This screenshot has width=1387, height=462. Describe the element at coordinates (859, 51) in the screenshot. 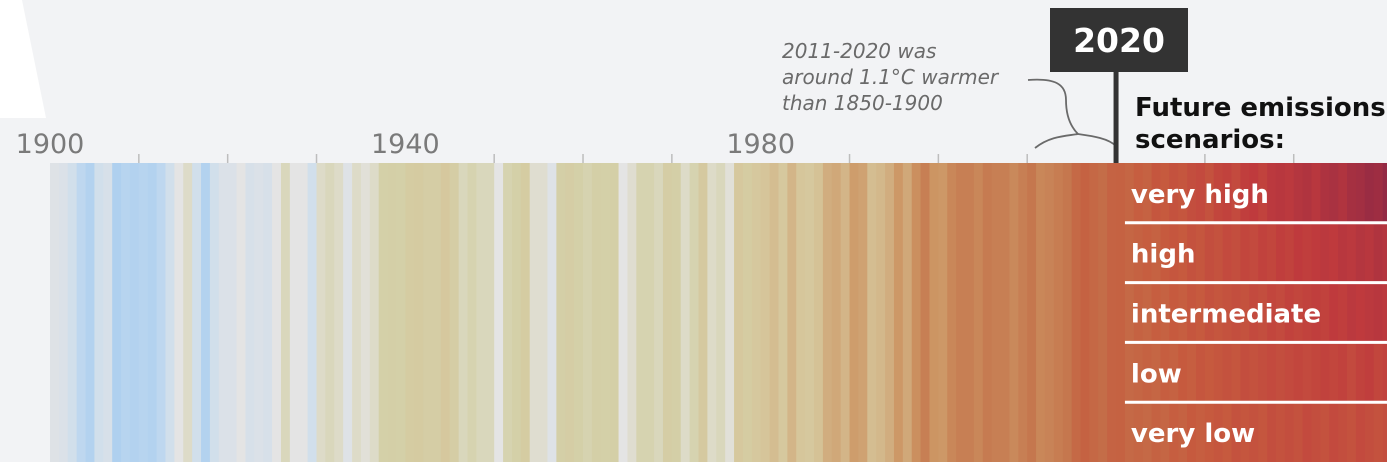

I see `annotation: 2011-2020 was` at that location.